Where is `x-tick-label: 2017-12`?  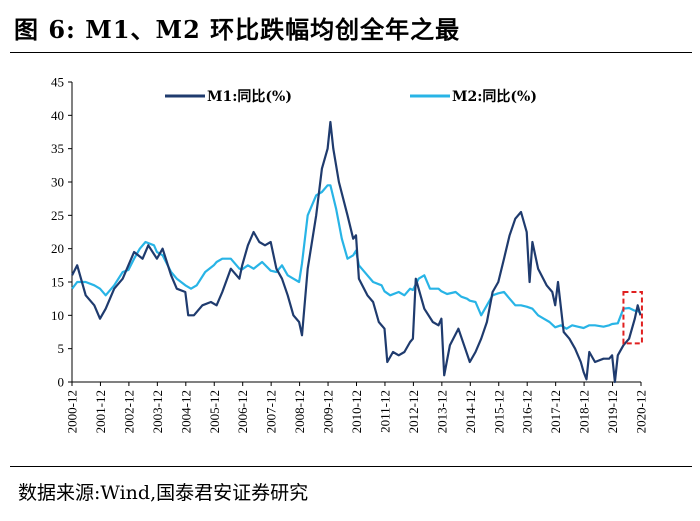
x-tick-label: 2017-12 is located at coordinates (555, 411).